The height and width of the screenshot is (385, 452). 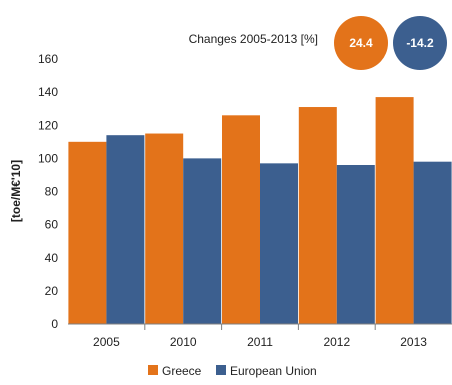 What do you see at coordinates (16, 191) in the screenshot?
I see `y-axis-label: [toe/M€'10]` at bounding box center [16, 191].